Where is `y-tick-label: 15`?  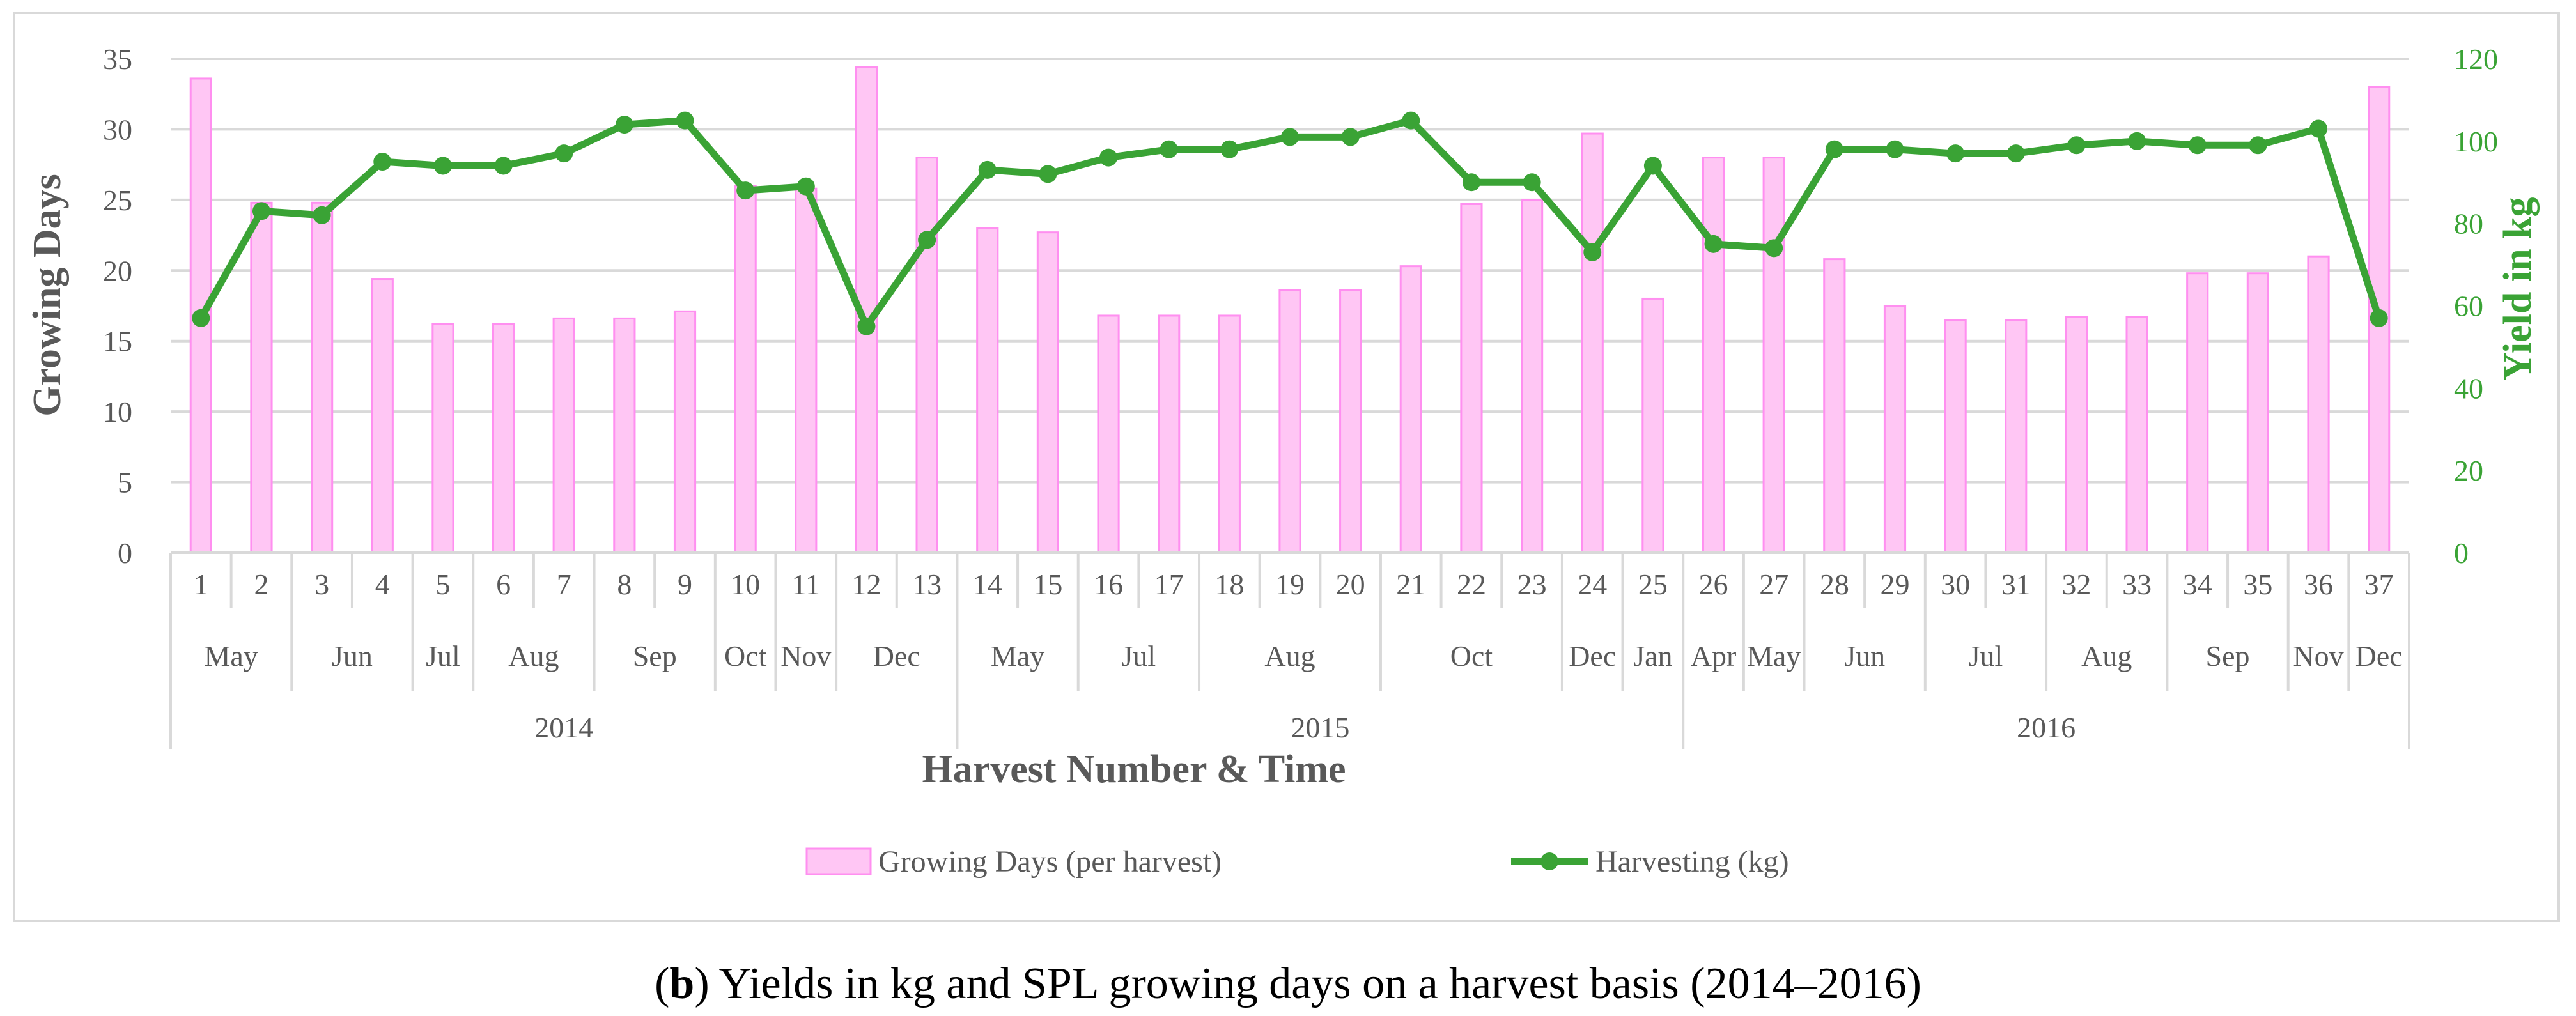
y-tick-label: 15 is located at coordinates (117, 341).